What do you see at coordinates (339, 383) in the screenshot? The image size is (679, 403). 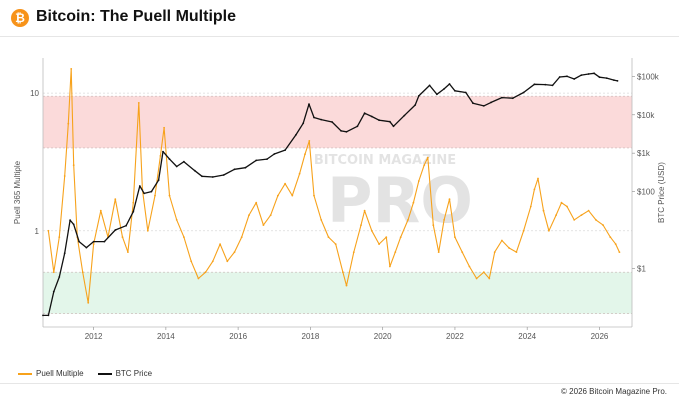 I see `footer-divider` at bounding box center [339, 383].